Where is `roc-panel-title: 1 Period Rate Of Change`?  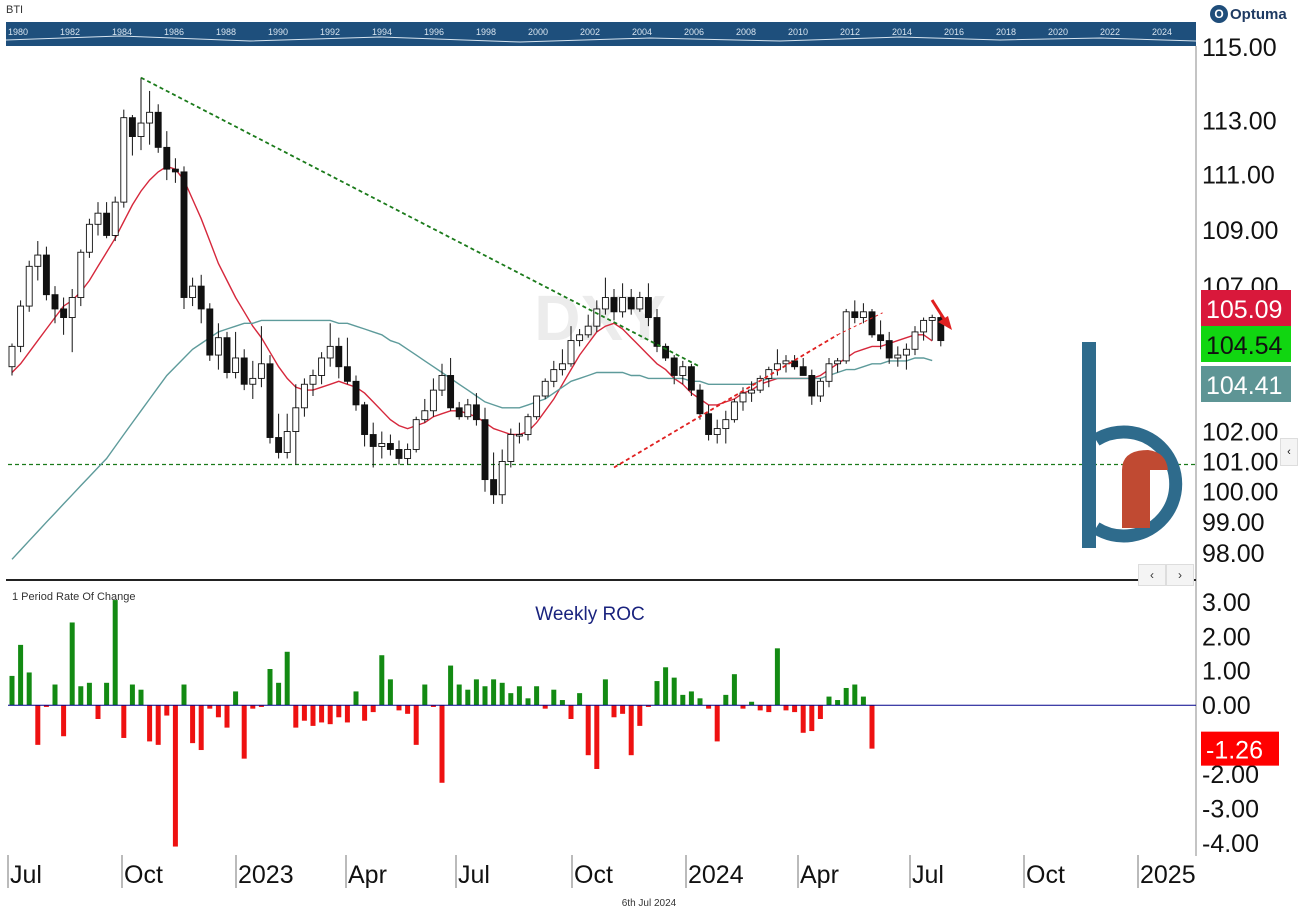
roc-panel-title: 1 Period Rate Of Change is located at coordinates (74, 597).